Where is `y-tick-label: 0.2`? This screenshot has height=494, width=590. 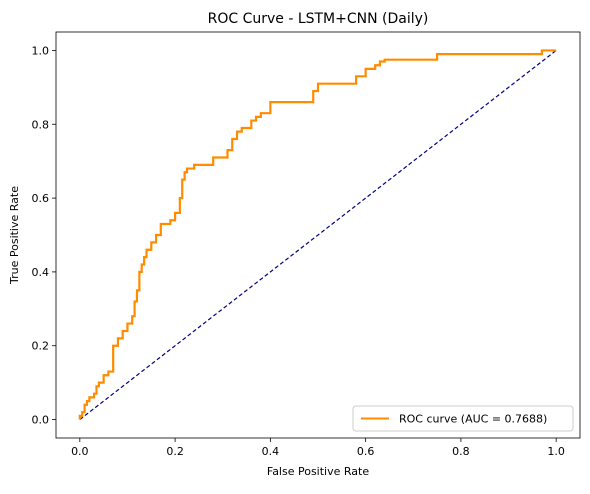 y-tick-label: 0.2 is located at coordinates (41, 346).